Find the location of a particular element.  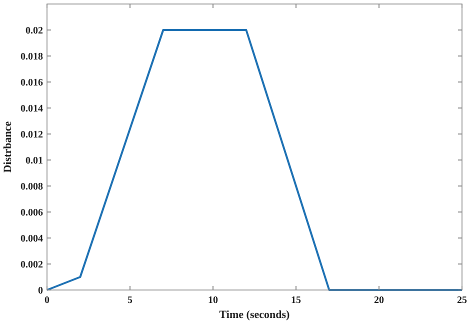

y-tick-label: 0 is located at coordinates (40, 291).